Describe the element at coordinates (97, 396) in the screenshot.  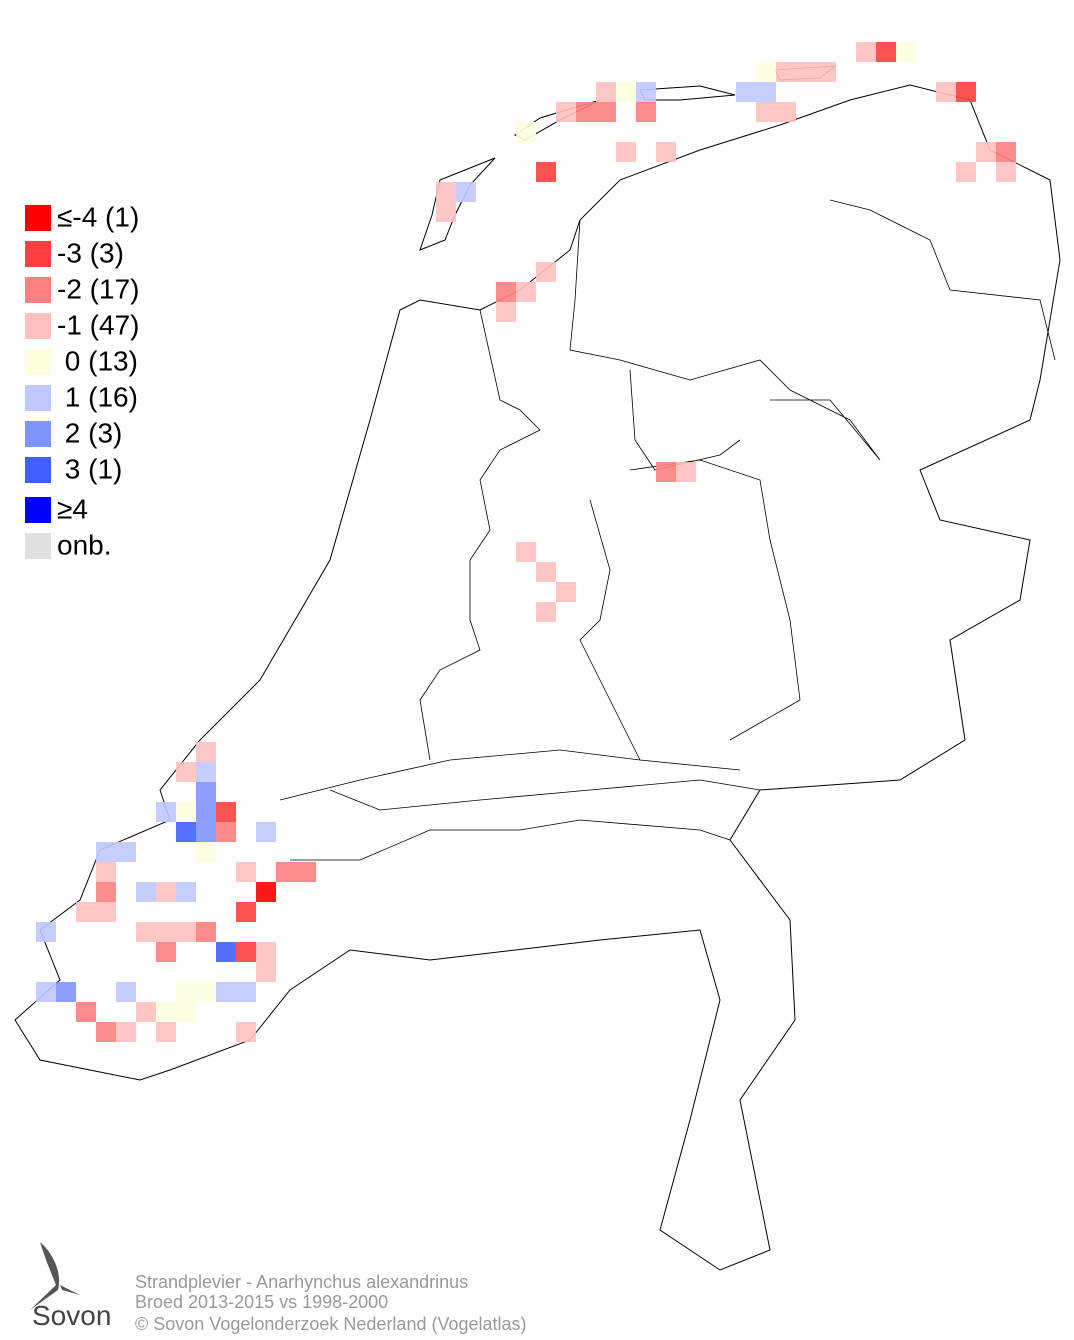
I see `legend-label: 1 (16)` at that location.